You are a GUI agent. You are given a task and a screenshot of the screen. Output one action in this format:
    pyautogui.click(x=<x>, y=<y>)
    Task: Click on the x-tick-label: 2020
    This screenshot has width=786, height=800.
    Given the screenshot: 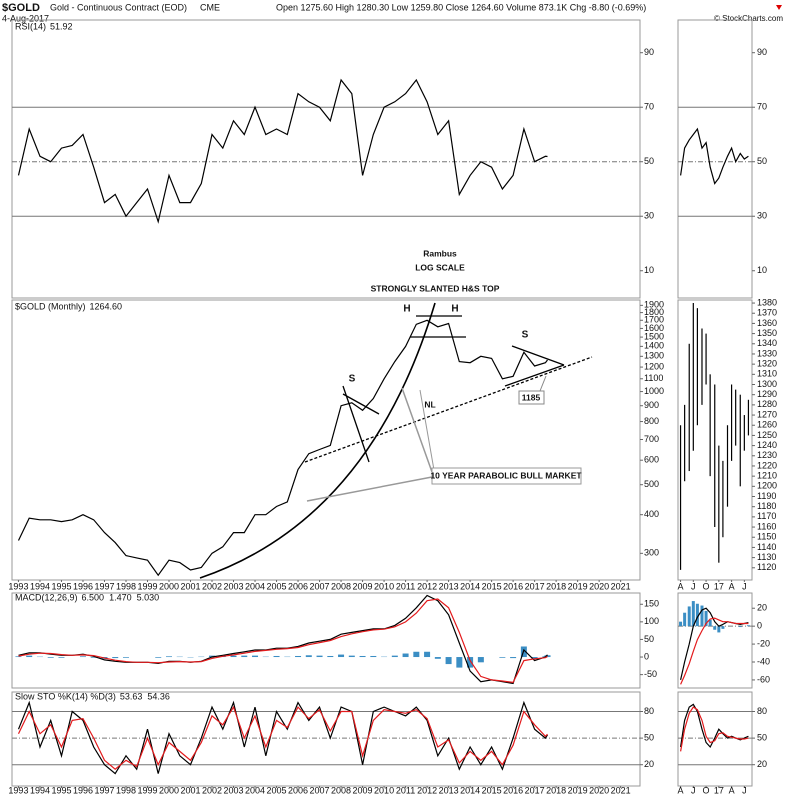 What is the action you would take?
    pyautogui.click(x=599, y=790)
    